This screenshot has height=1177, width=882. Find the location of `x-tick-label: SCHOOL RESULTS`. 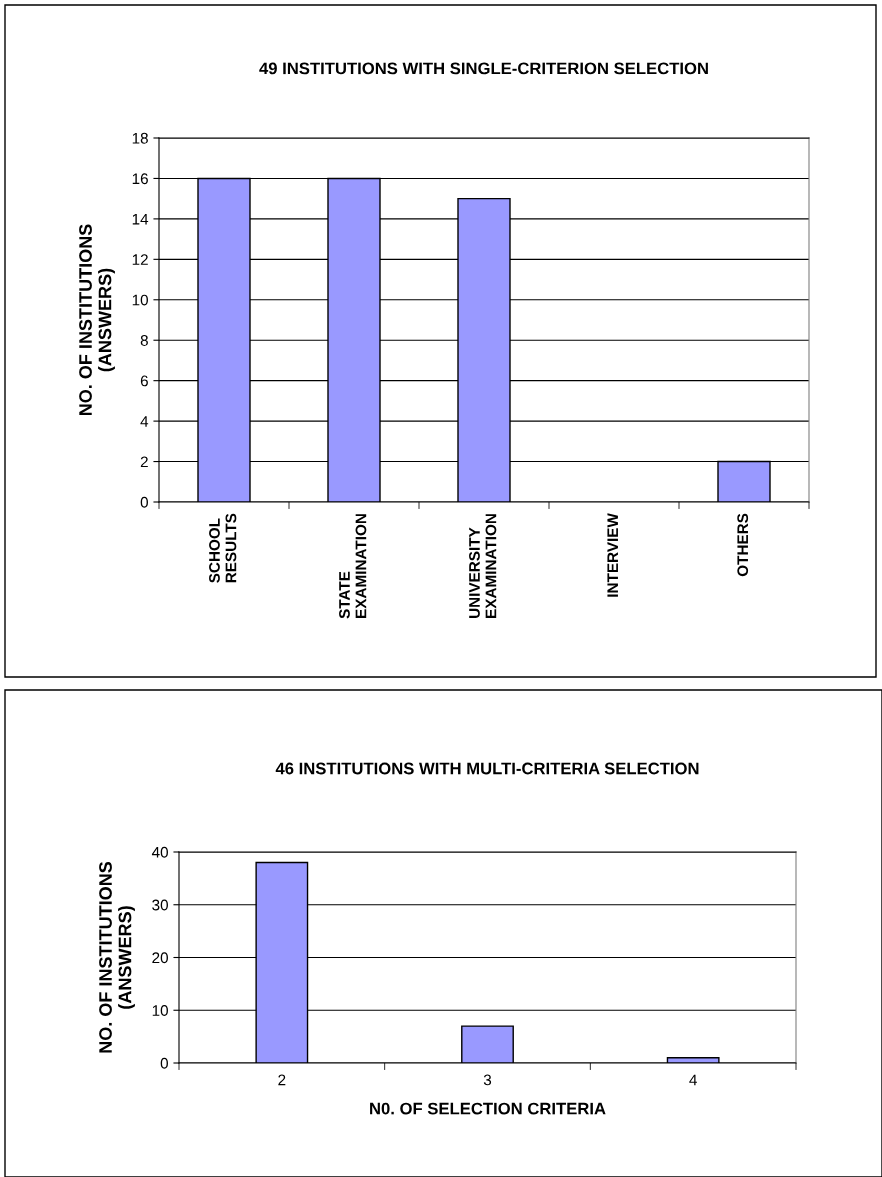

x-tick-label: SCHOOL RESULTS is located at coordinates (223, 548).